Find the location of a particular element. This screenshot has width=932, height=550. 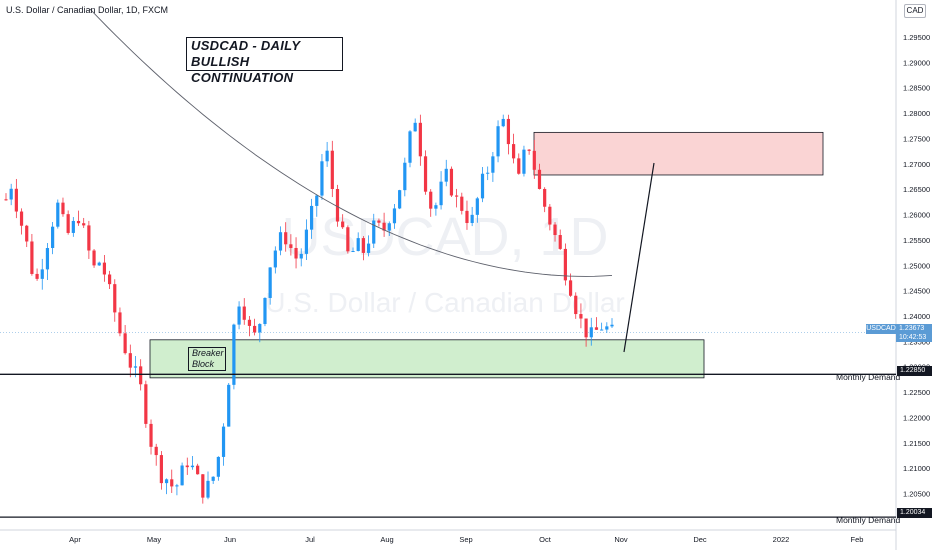

breaker-line-1: Breaker is located at coordinates (208, 353).